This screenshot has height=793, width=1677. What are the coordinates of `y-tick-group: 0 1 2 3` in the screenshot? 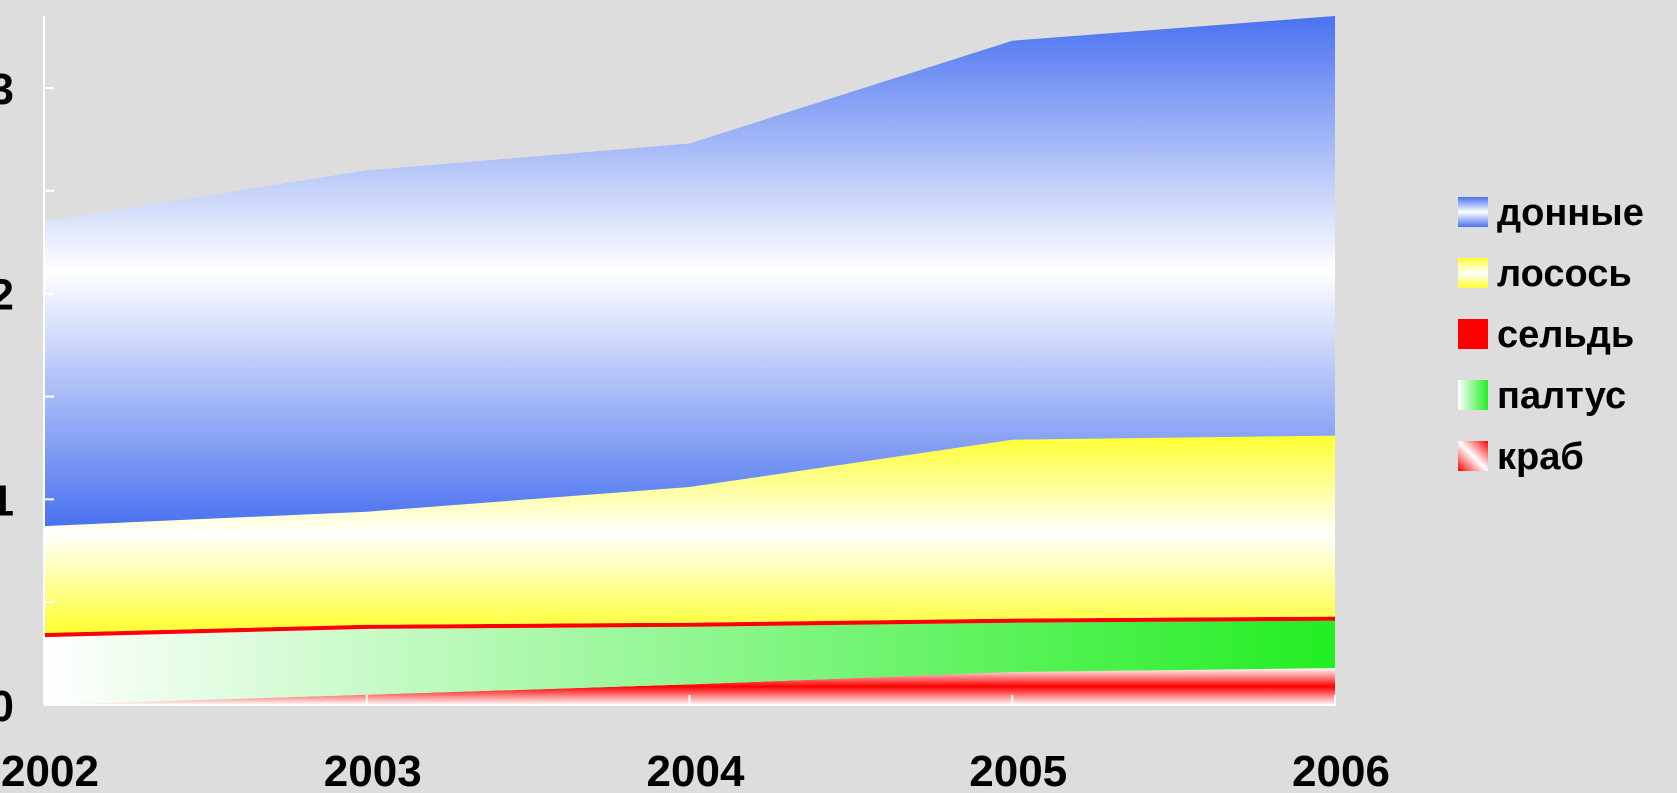 It's located at (27, 398).